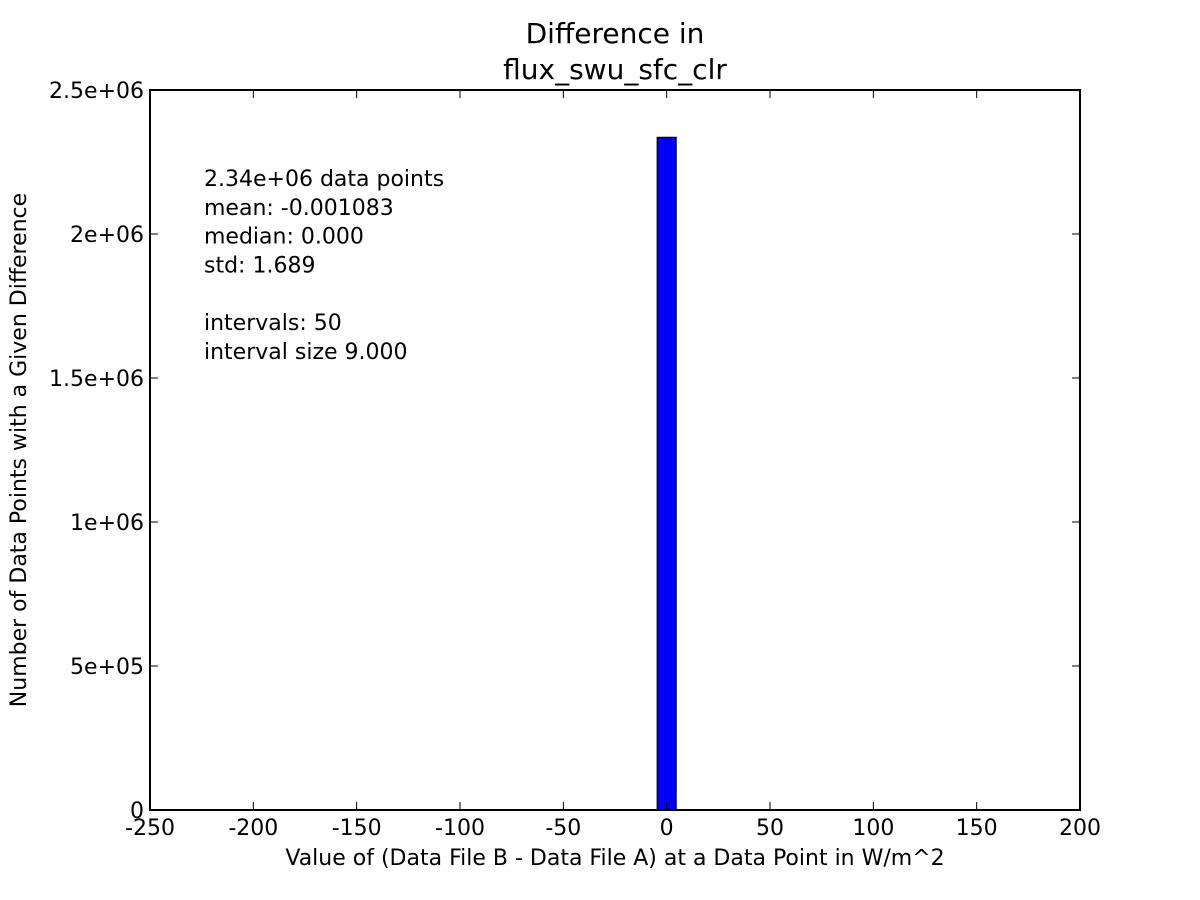  I want to click on y-tick-label: 5e+05, so click(107, 667).